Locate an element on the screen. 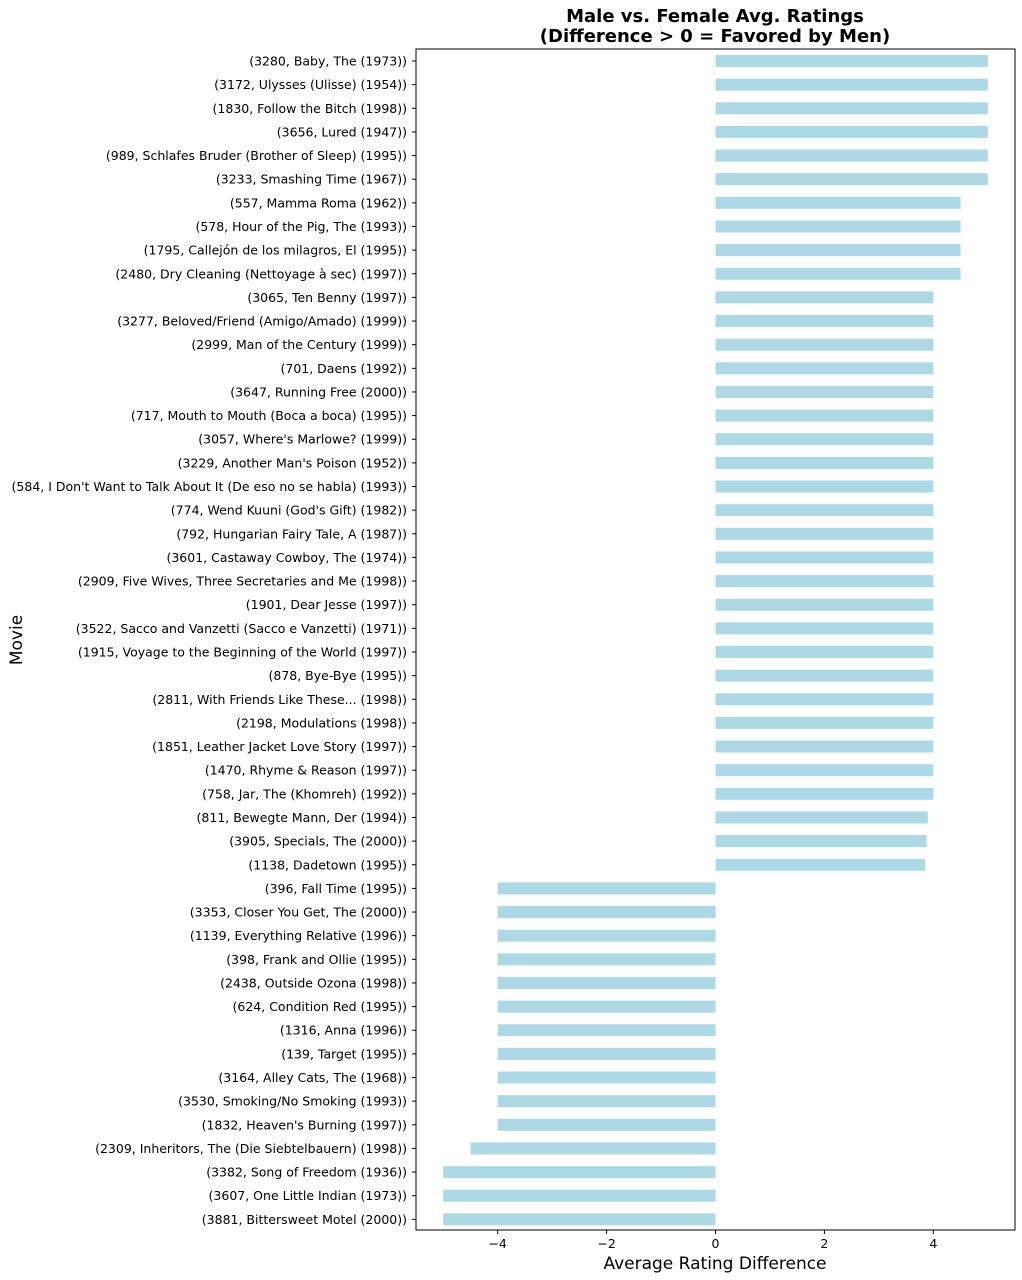 This screenshot has height=1280, width=1022. y-tick-label: (3601, Castaway Cowboy, The (1974)) is located at coordinates (286, 557).